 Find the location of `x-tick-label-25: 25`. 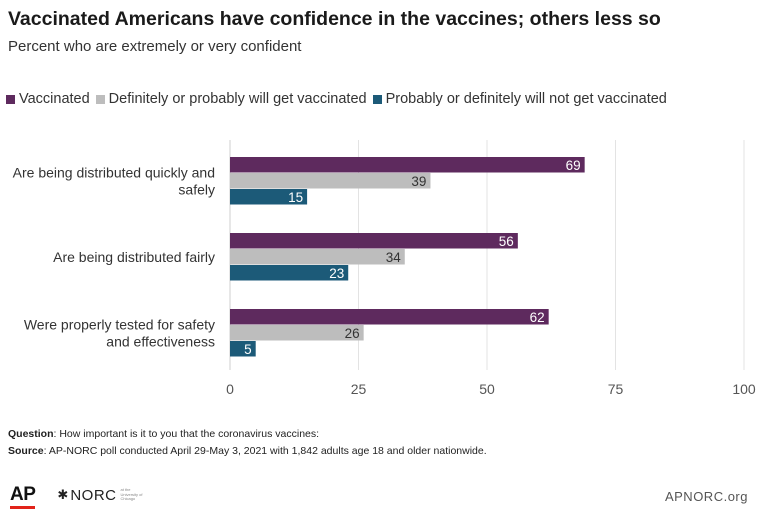

x-tick-label-25: 25 is located at coordinates (359, 389).